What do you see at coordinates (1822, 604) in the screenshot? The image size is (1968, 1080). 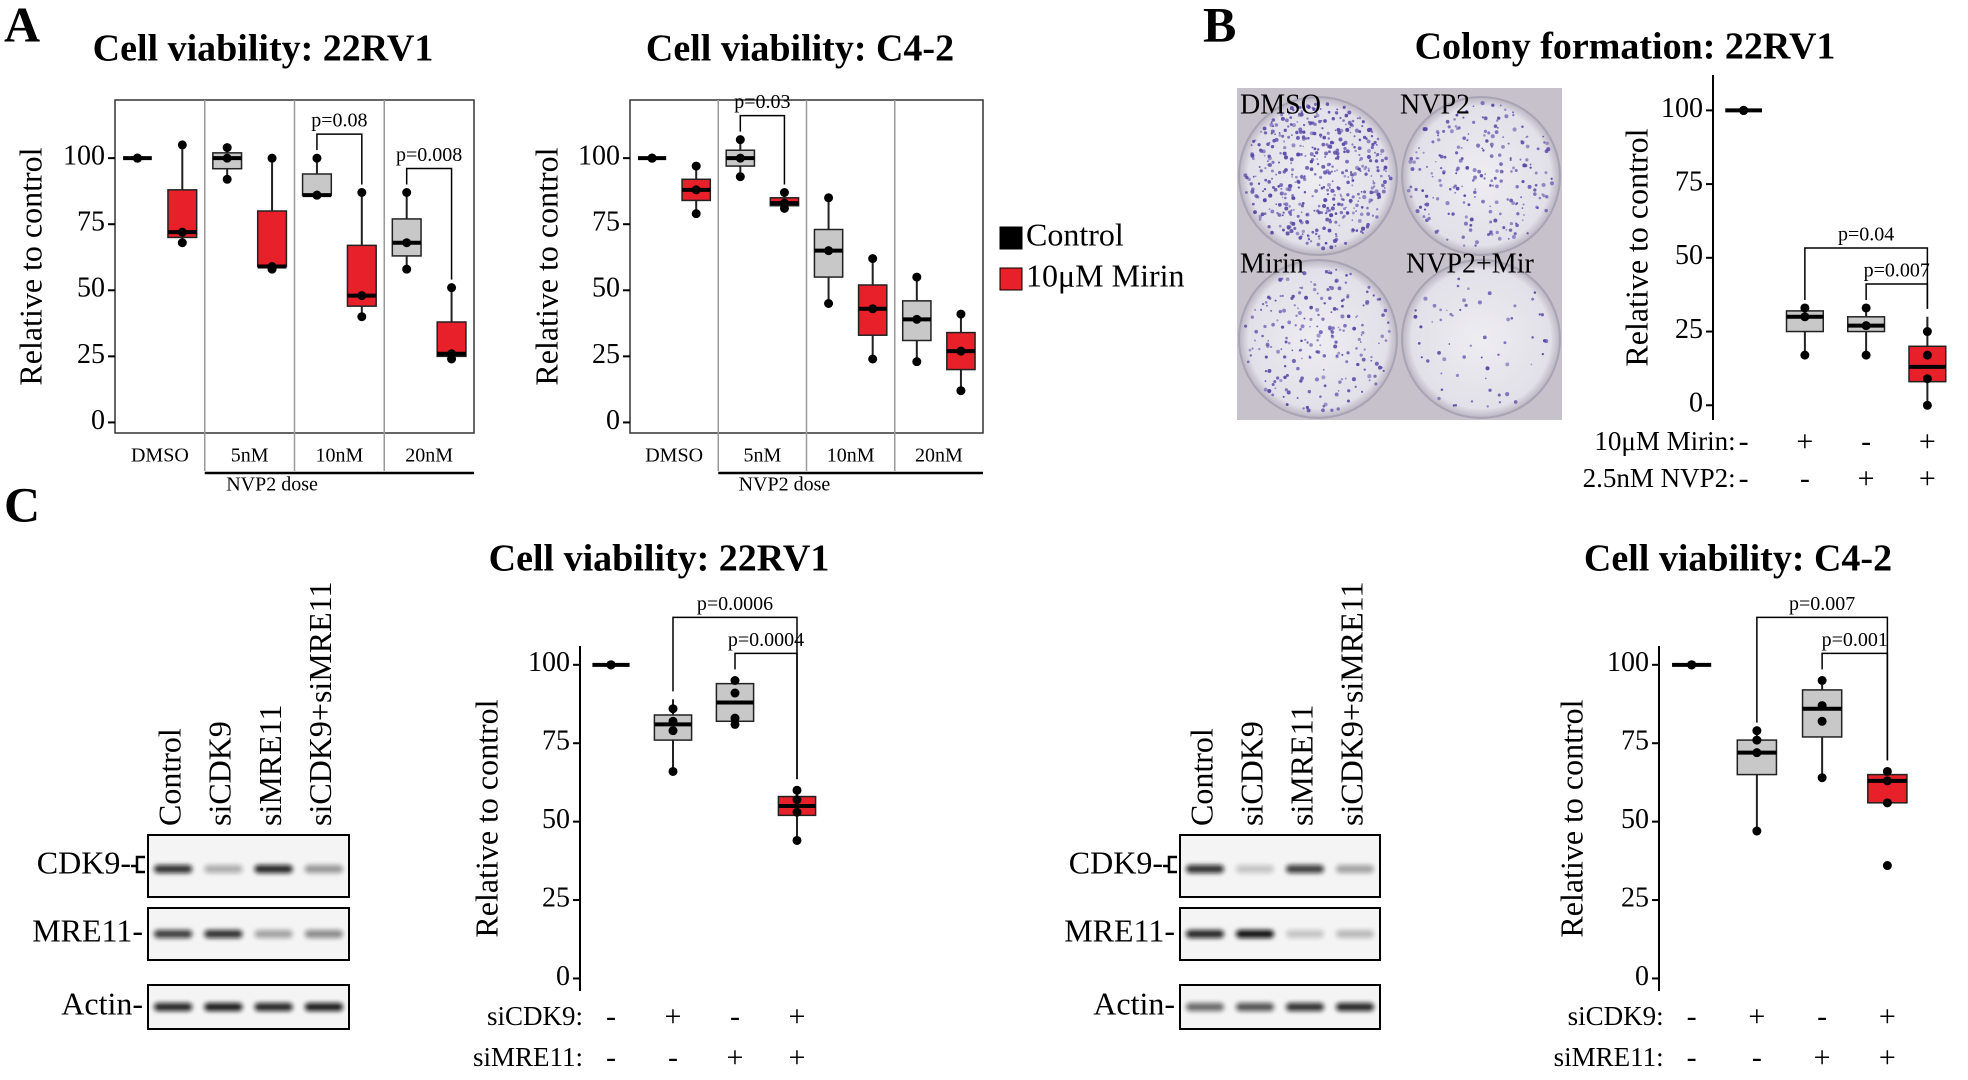 I see `p-value: p=0.007` at bounding box center [1822, 604].